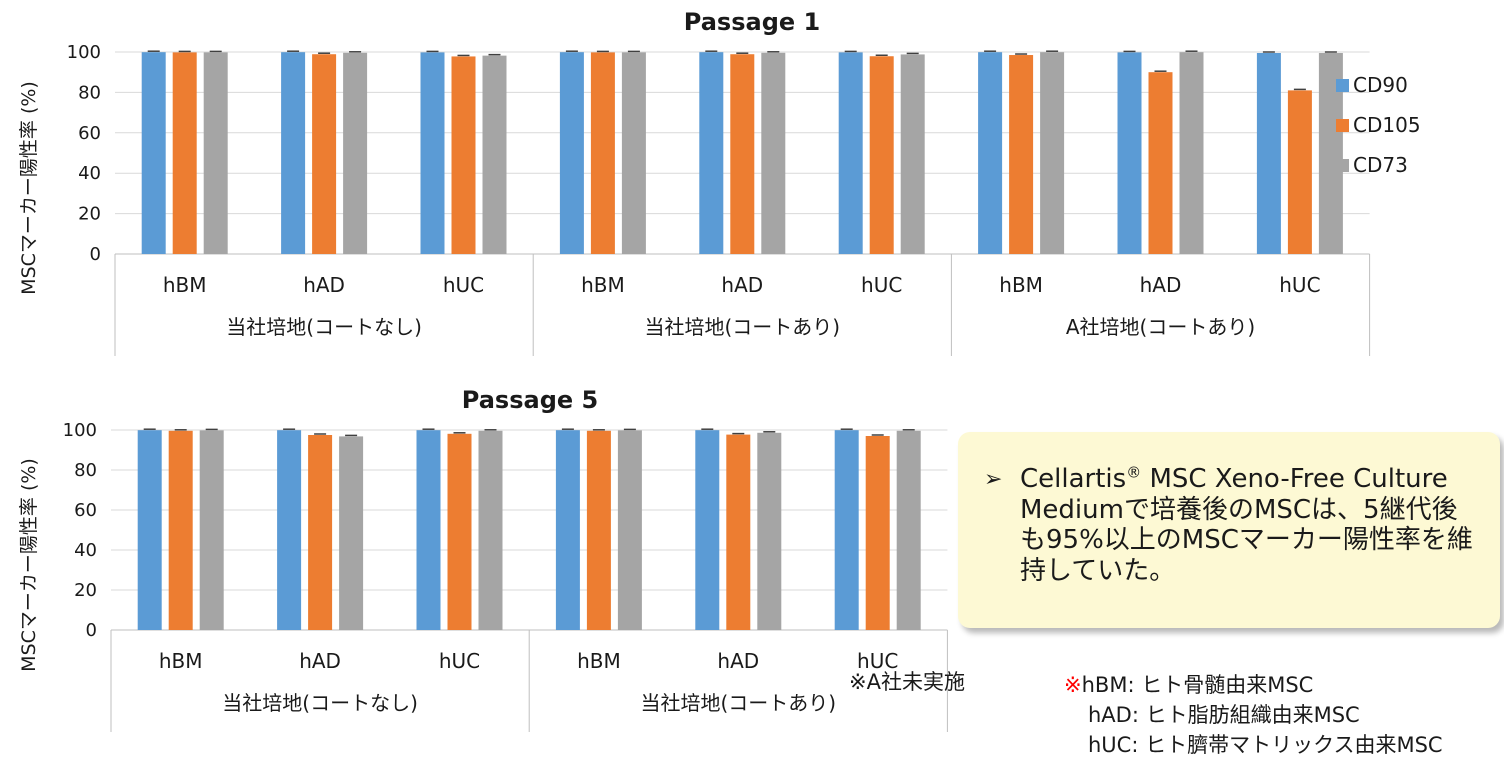 Image resolution: width=1504 pixels, height=762 pixels. I want to click on note-huc: hUC: ヒト臍帯マトリックス由来MSC, so click(1265, 745).